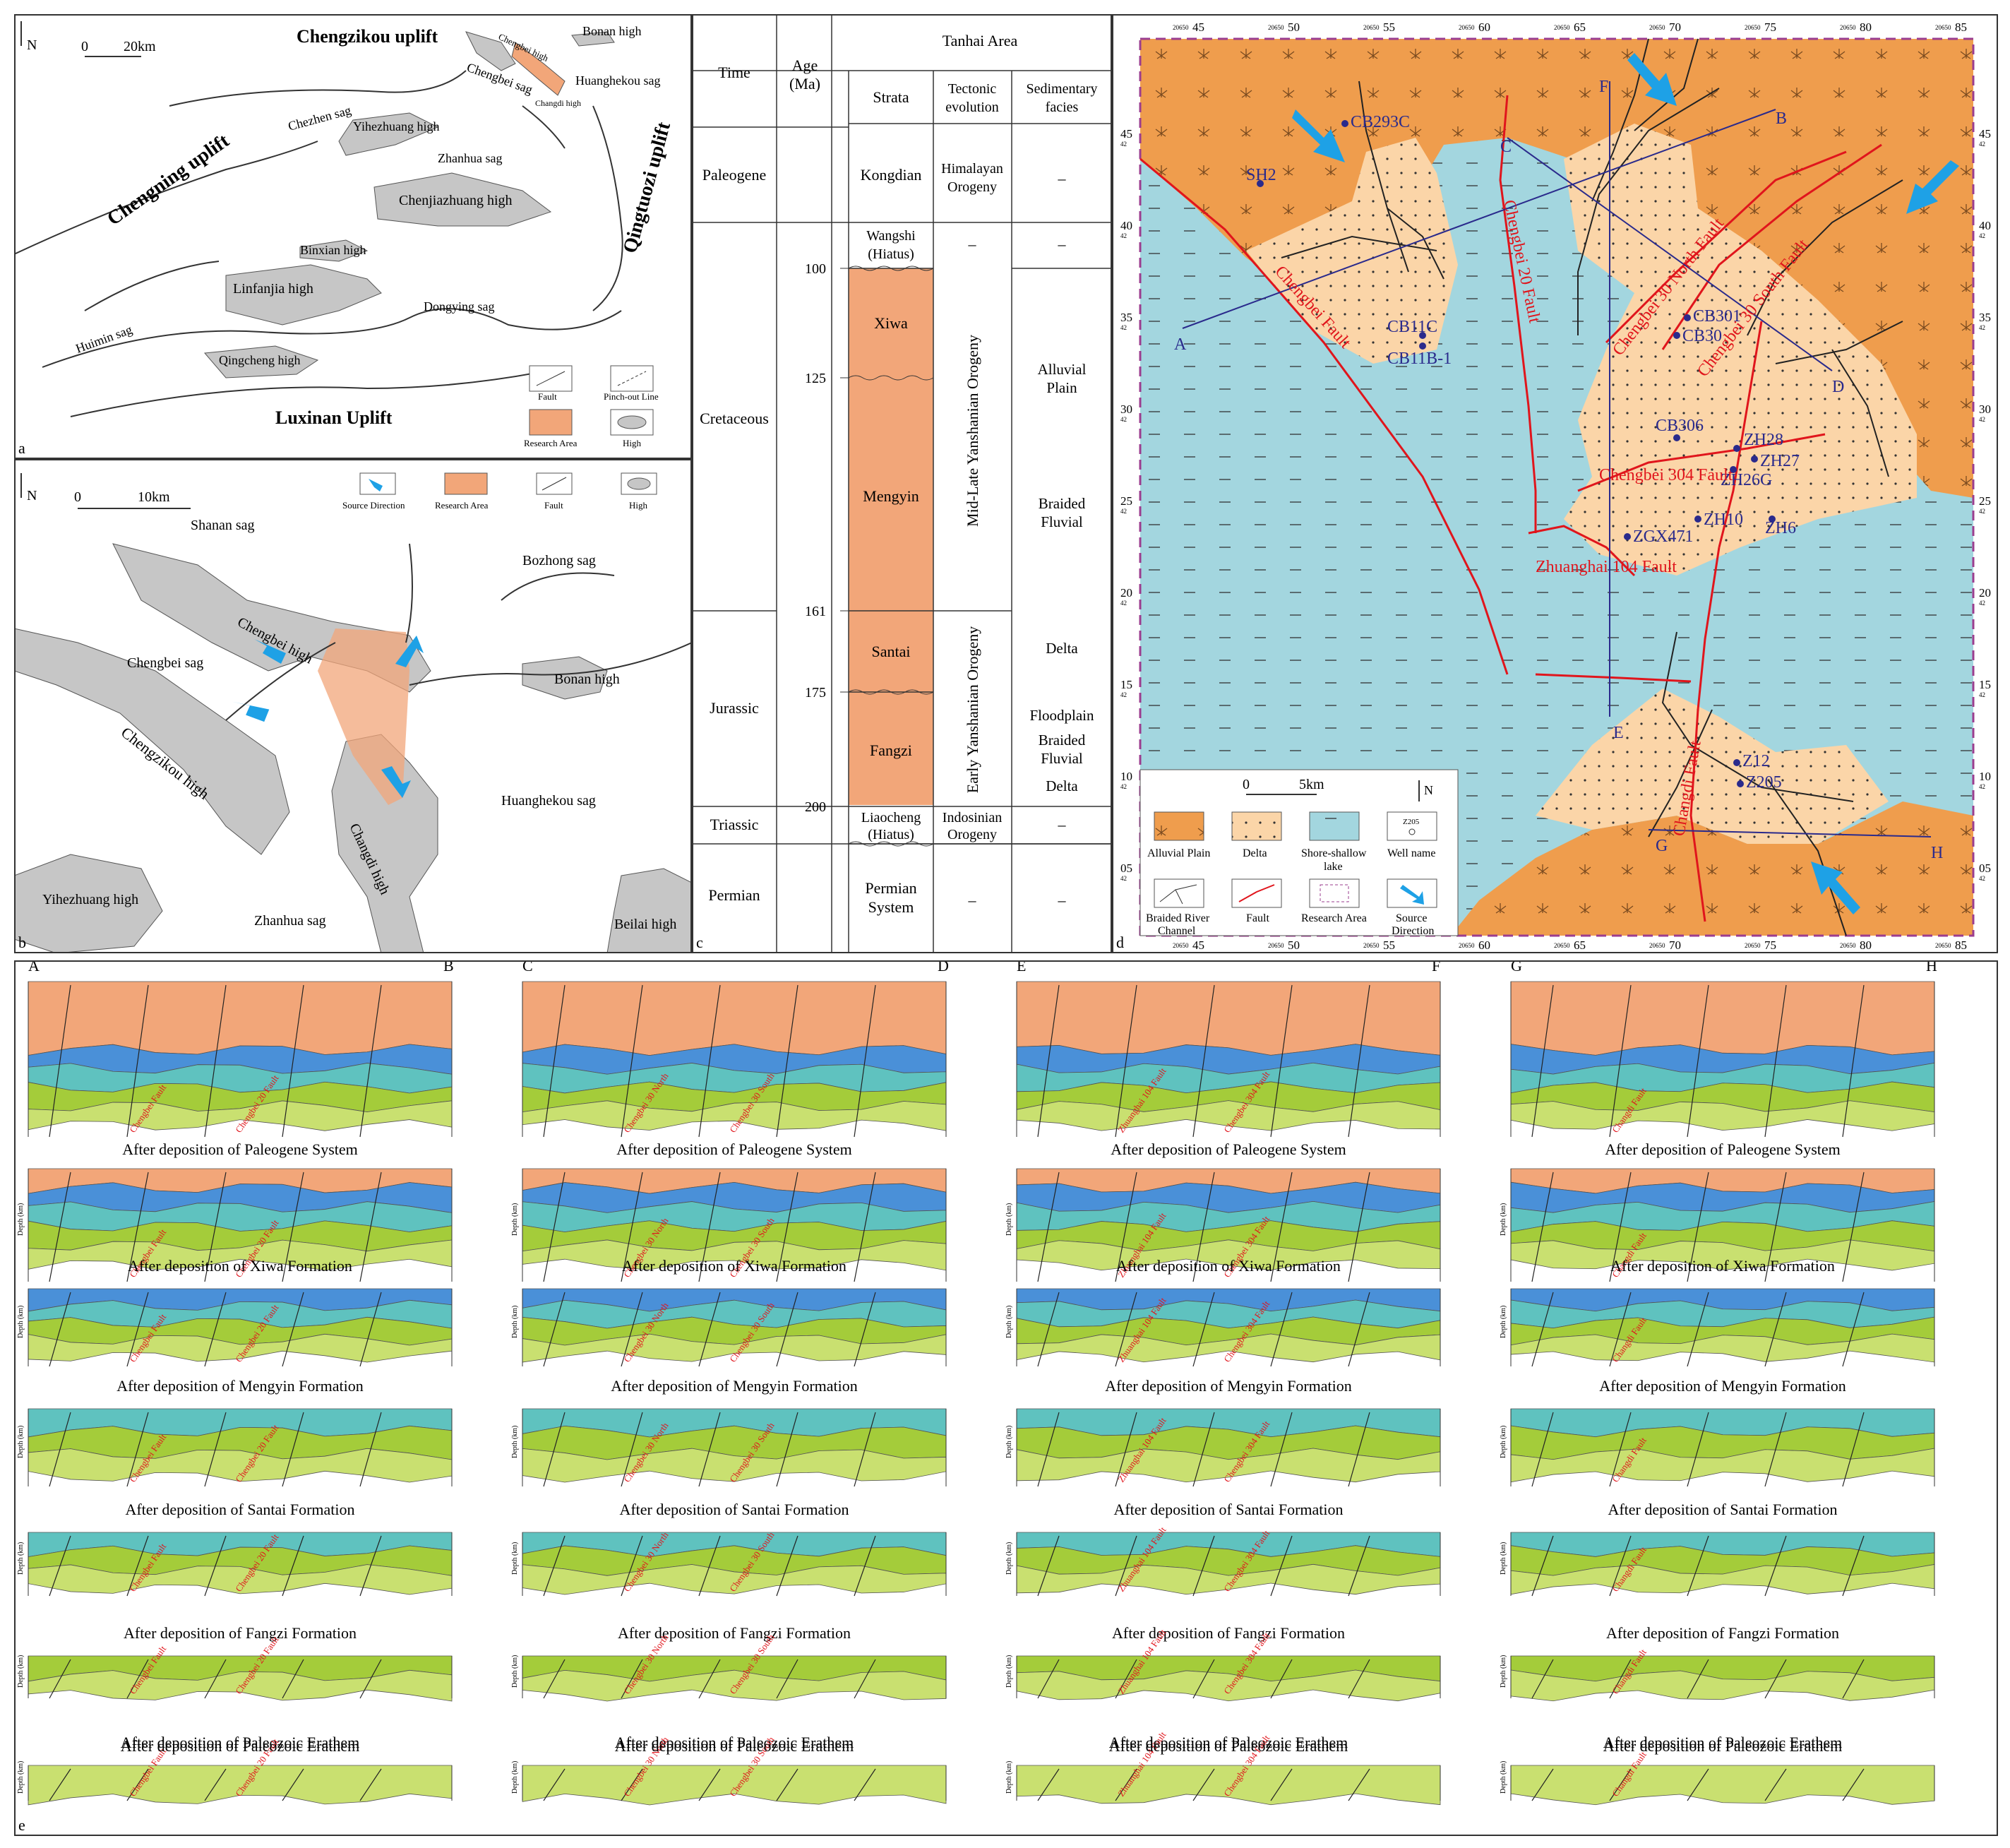  What do you see at coordinates (1933, 187) in the screenshot?
I see `source-arrow-icon-d3` at bounding box center [1933, 187].